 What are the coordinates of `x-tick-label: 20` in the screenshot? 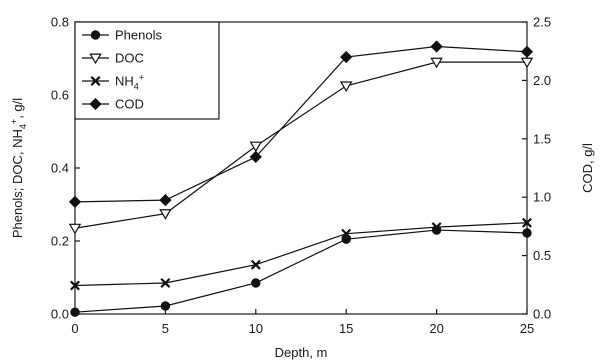 It's located at (436, 328).